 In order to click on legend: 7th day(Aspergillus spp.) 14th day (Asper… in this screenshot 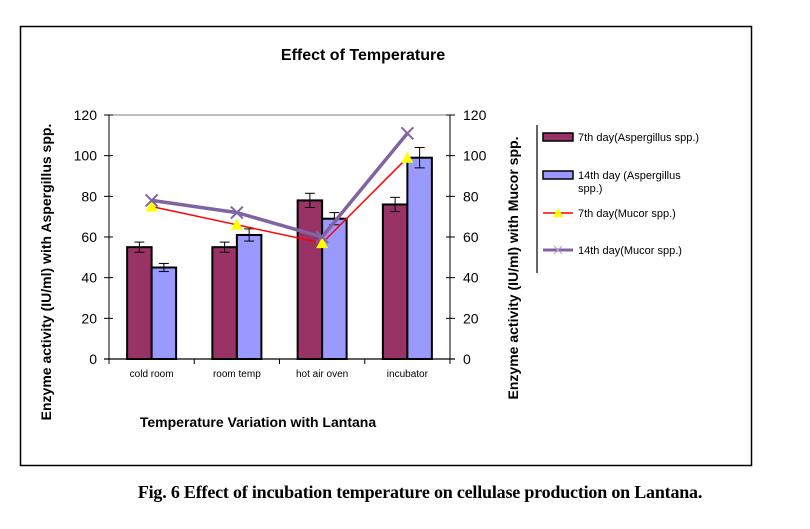, I will do `click(617, 199)`.